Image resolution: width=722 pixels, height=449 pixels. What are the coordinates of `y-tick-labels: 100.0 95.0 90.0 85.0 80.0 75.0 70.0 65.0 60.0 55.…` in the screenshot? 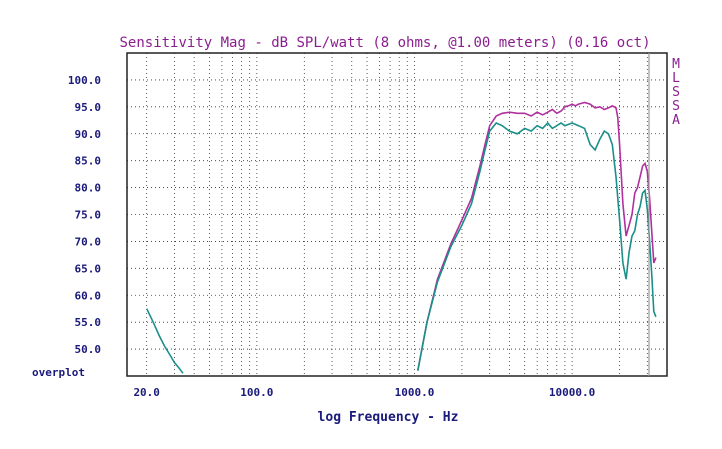 It's located at (84, 215).